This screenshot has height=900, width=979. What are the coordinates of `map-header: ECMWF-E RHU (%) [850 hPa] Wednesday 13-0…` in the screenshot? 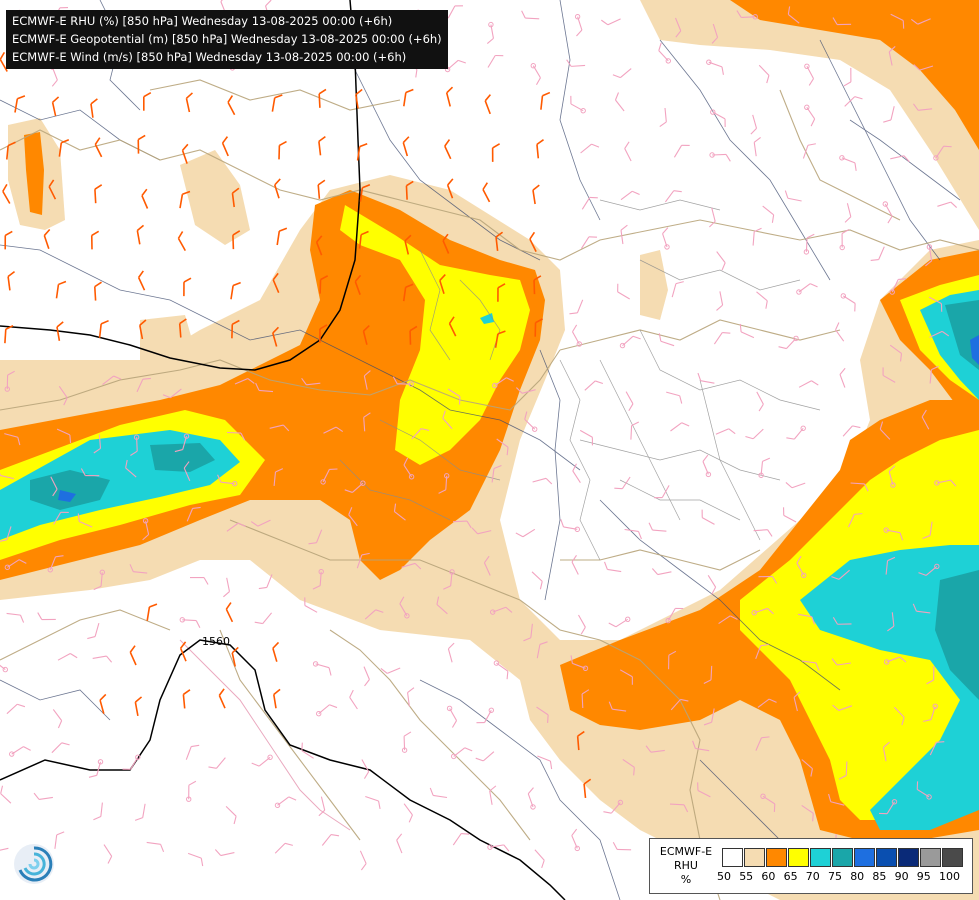 It's located at (227, 39).